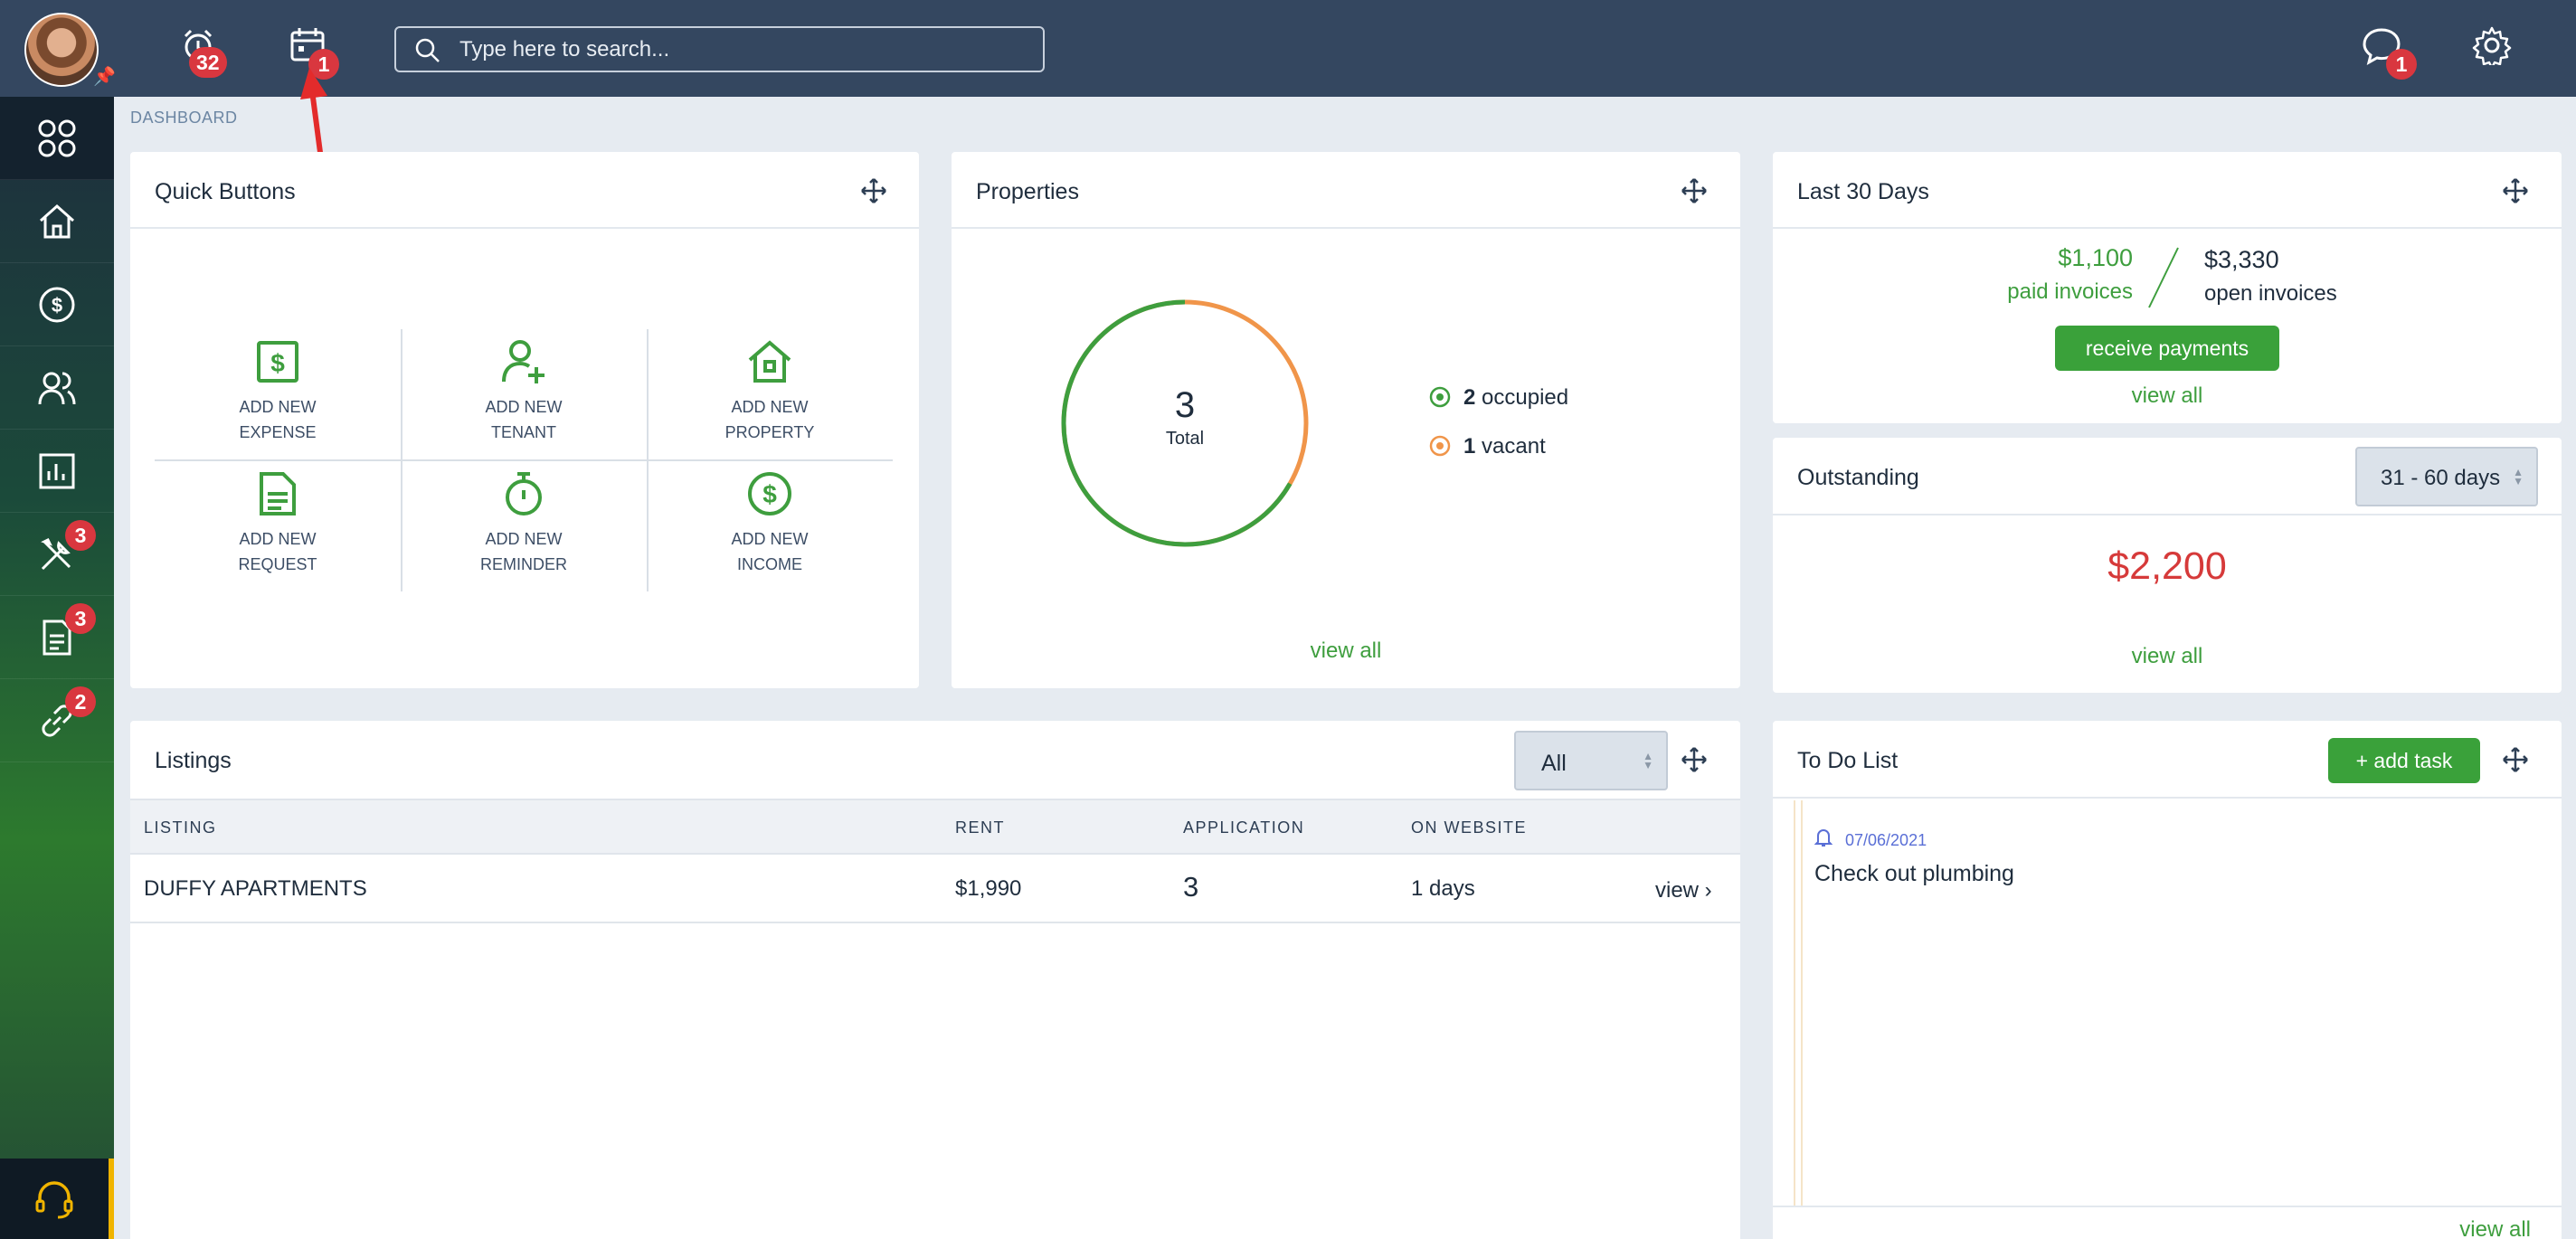 The height and width of the screenshot is (1239, 2576). What do you see at coordinates (523, 362) in the screenshot?
I see `user-plus-icon` at bounding box center [523, 362].